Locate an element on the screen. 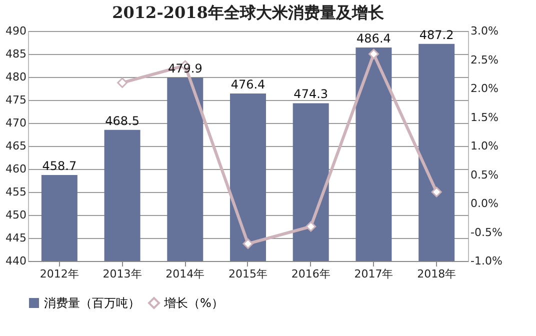 The width and height of the screenshot is (536, 336). y2-tick-label: 2.0% is located at coordinates (484, 88).